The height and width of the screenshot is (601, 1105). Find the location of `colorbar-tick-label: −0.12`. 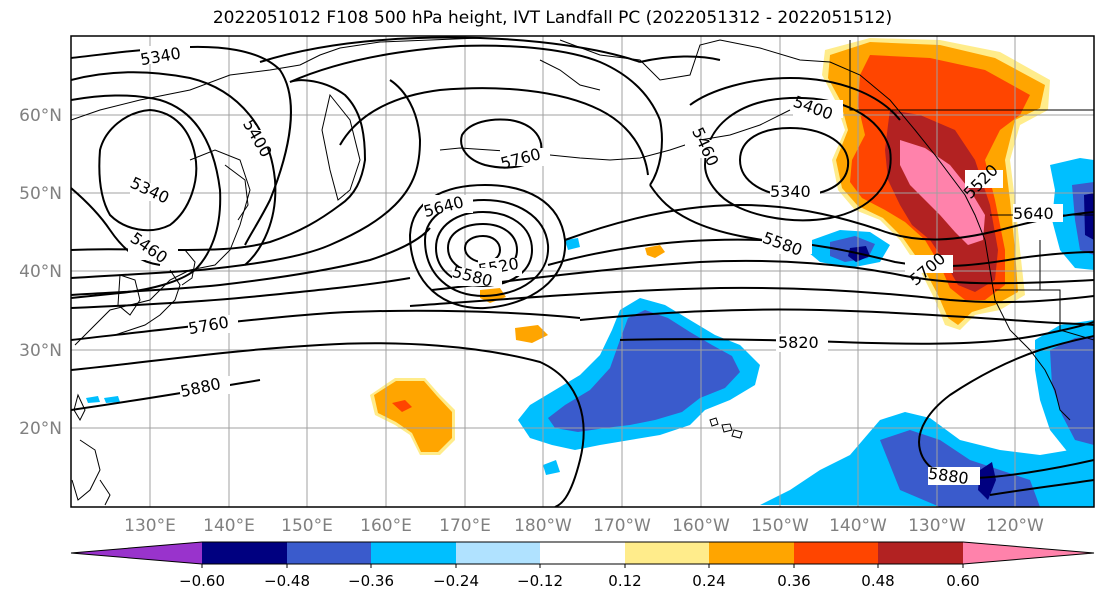

colorbar-tick-label: −0.12 is located at coordinates (540, 581).